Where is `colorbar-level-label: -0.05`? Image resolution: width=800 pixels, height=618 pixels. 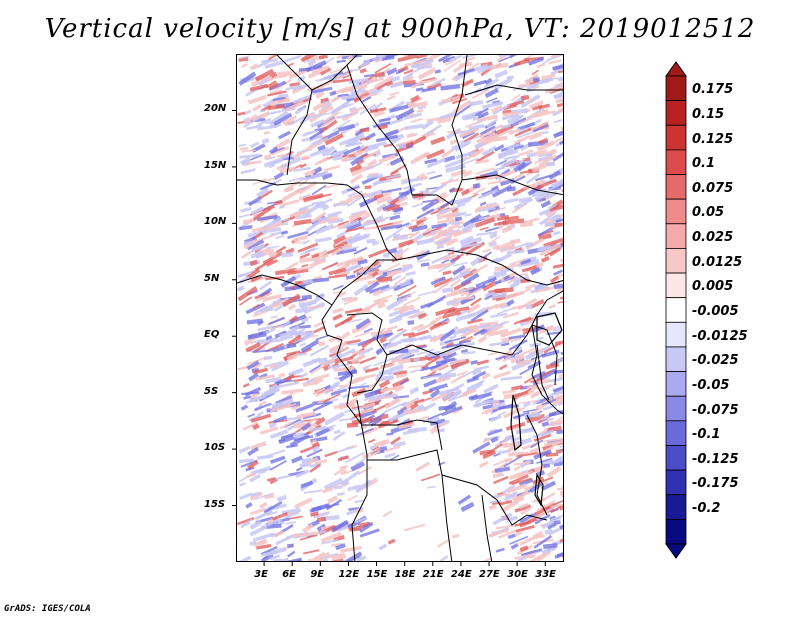 colorbar-level-label: -0.05 is located at coordinates (711, 385).